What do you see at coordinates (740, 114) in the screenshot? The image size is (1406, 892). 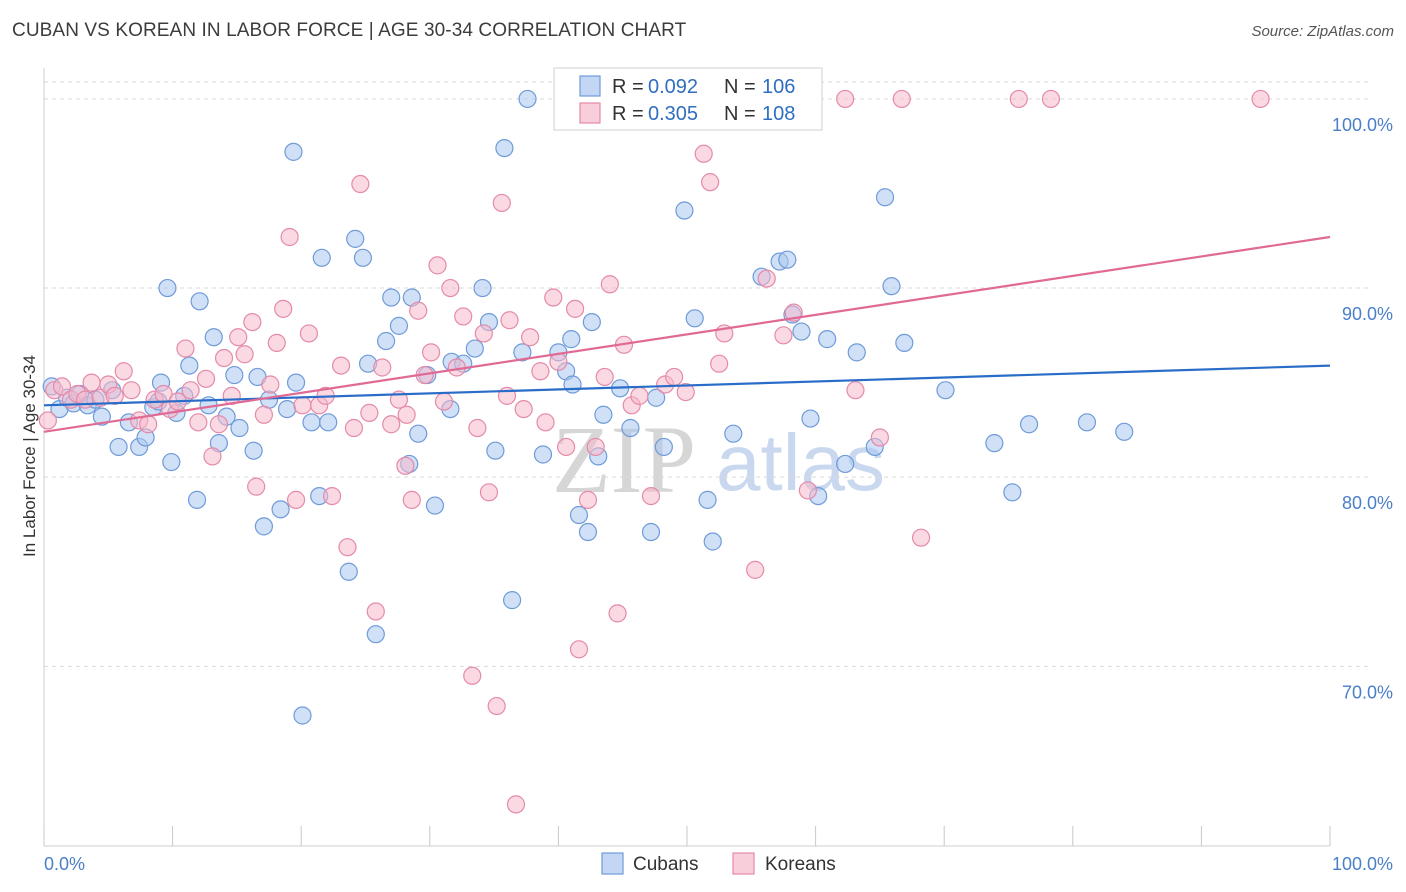 I see `legend-n-label-koreans: N =` at bounding box center [740, 114].